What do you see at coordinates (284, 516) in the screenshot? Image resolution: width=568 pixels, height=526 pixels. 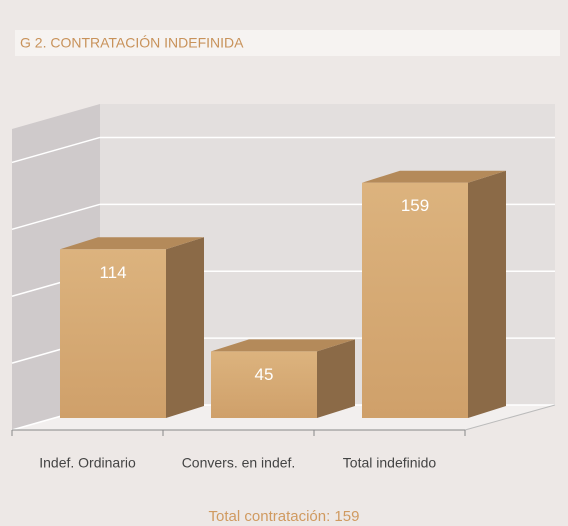 I see `annotation: Total contratación: 159` at bounding box center [284, 516].